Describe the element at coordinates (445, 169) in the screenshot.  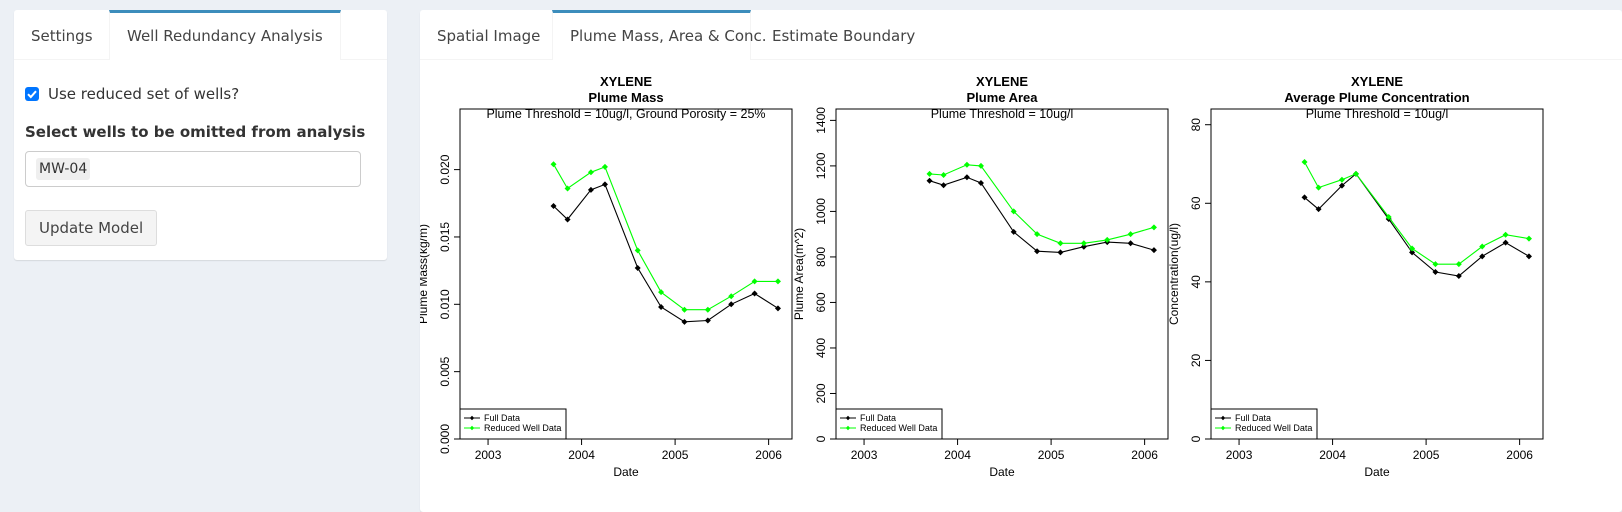
I see `y-tick-label: 0.020` at that location.